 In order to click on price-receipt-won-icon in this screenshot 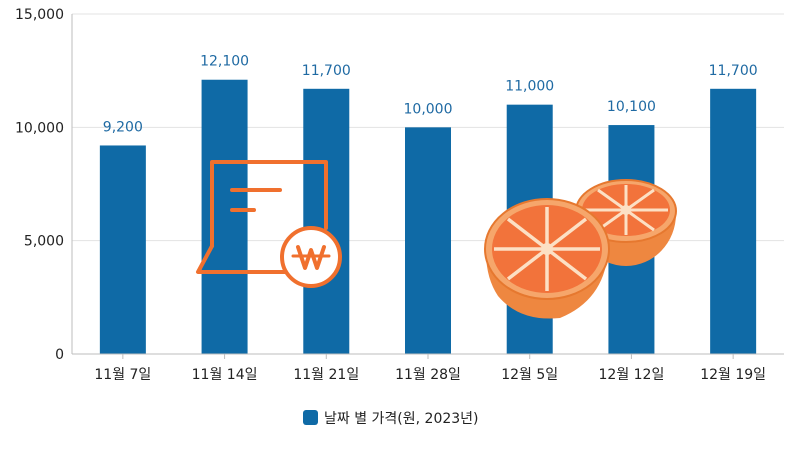, I will do `click(269, 224)`.